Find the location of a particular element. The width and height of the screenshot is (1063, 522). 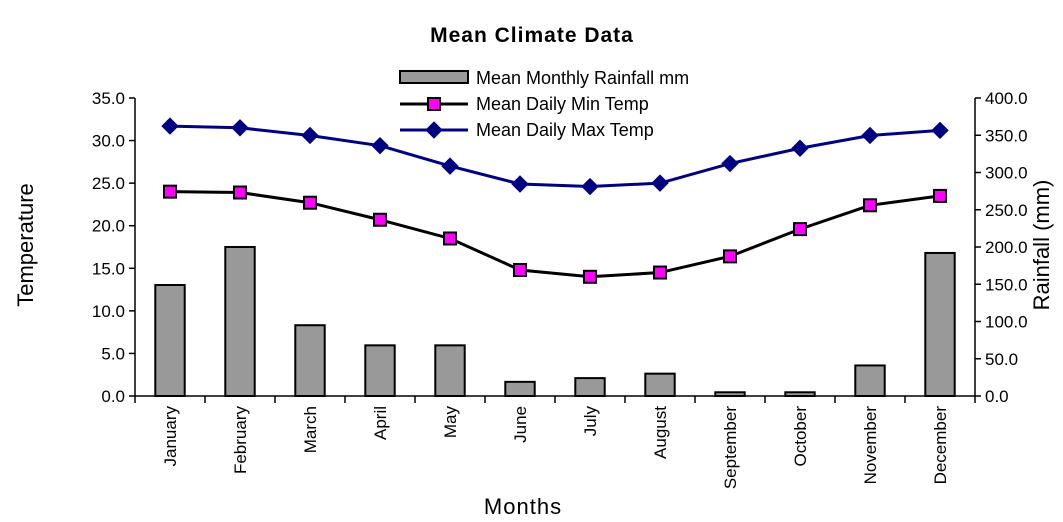

y-left-tick-label: 0.0 is located at coordinates (113, 396).